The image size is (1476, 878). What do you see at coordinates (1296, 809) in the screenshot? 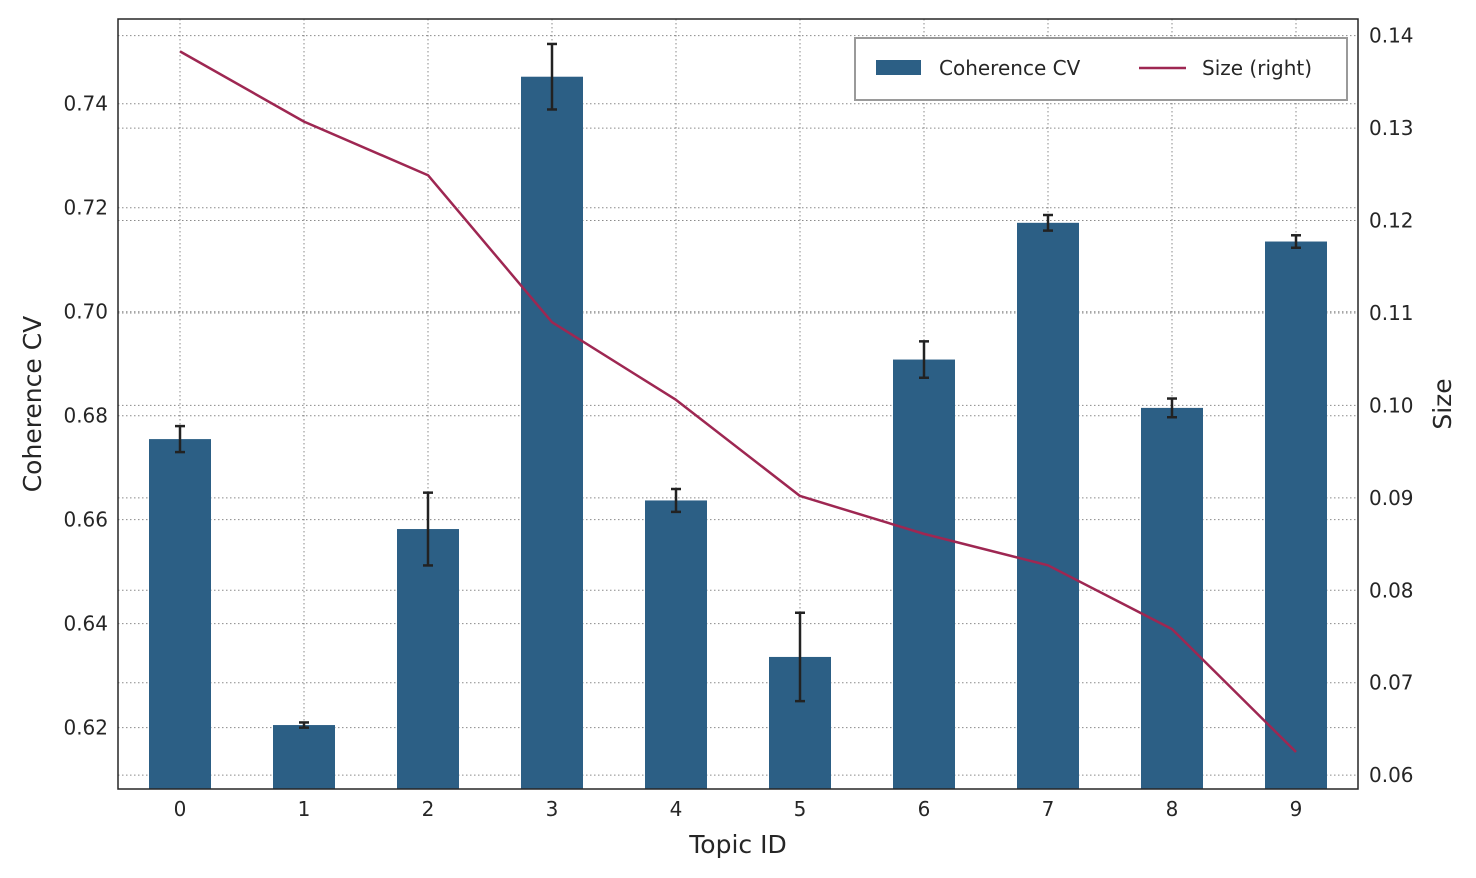
I see `x-tick-label-9: 9` at bounding box center [1296, 809].